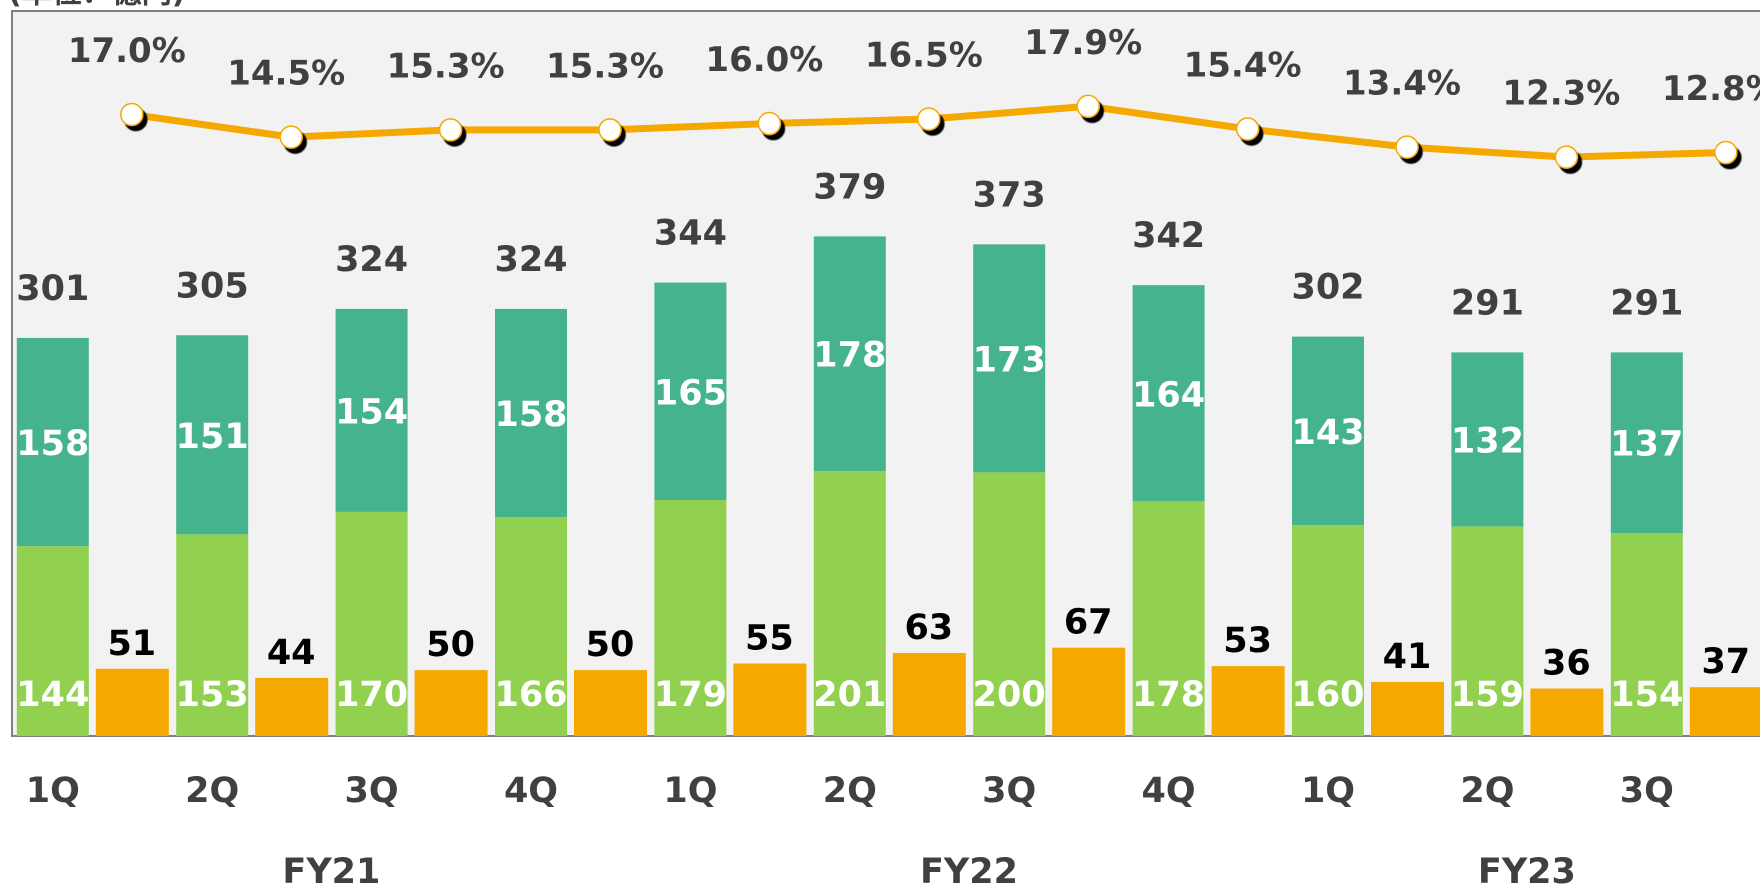  I want to click on side-label: 44, so click(291, 653).